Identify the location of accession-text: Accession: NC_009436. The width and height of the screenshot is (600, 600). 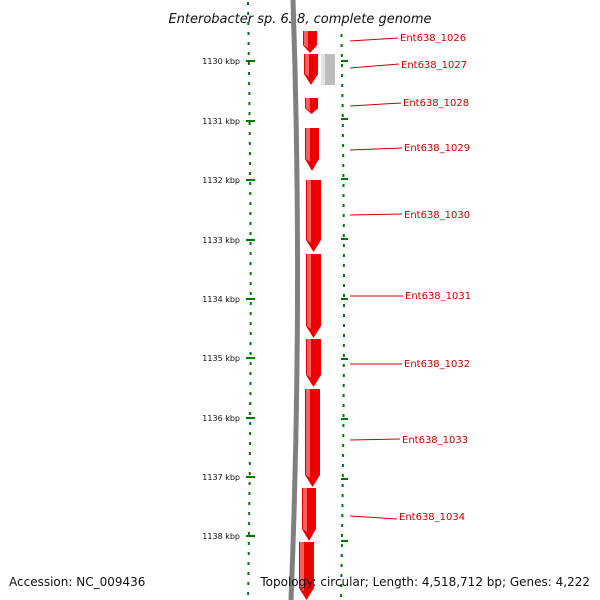
(77, 582).